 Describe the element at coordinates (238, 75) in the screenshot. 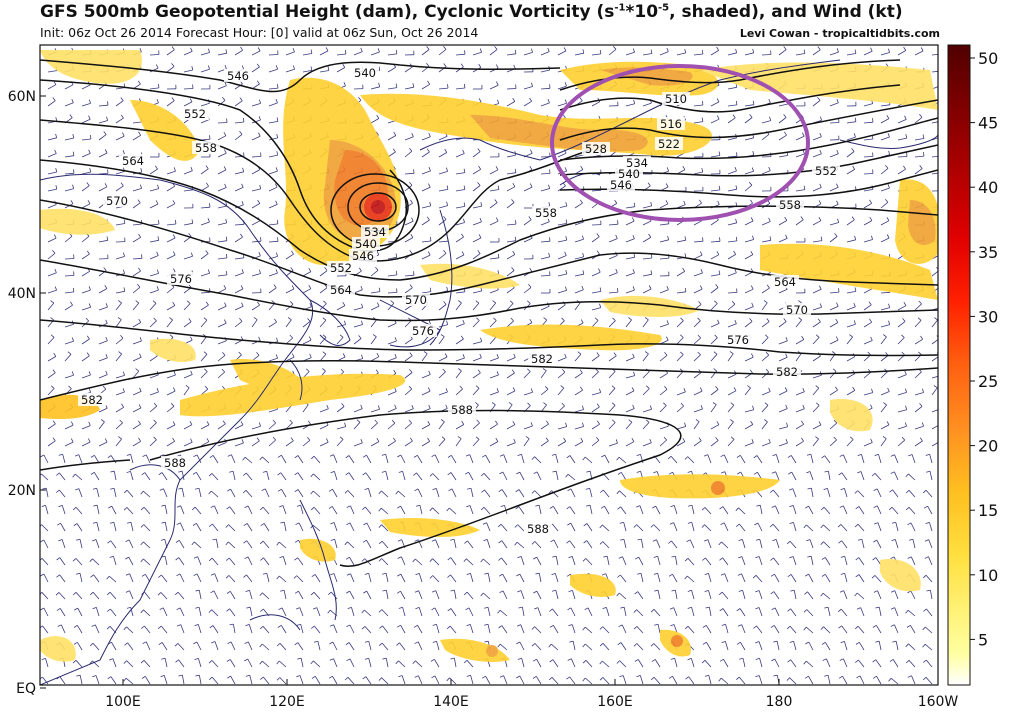

I see `contour-label-bg` at that location.